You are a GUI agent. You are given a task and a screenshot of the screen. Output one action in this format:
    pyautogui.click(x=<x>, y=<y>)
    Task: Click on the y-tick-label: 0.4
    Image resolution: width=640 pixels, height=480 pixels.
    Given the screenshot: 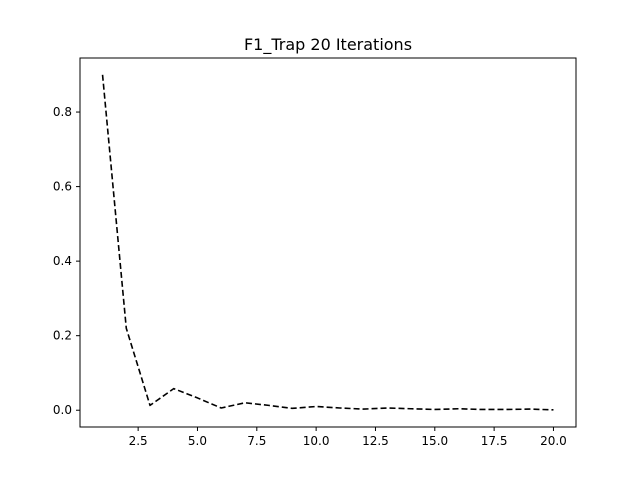 What is the action you would take?
    pyautogui.click(x=62, y=261)
    